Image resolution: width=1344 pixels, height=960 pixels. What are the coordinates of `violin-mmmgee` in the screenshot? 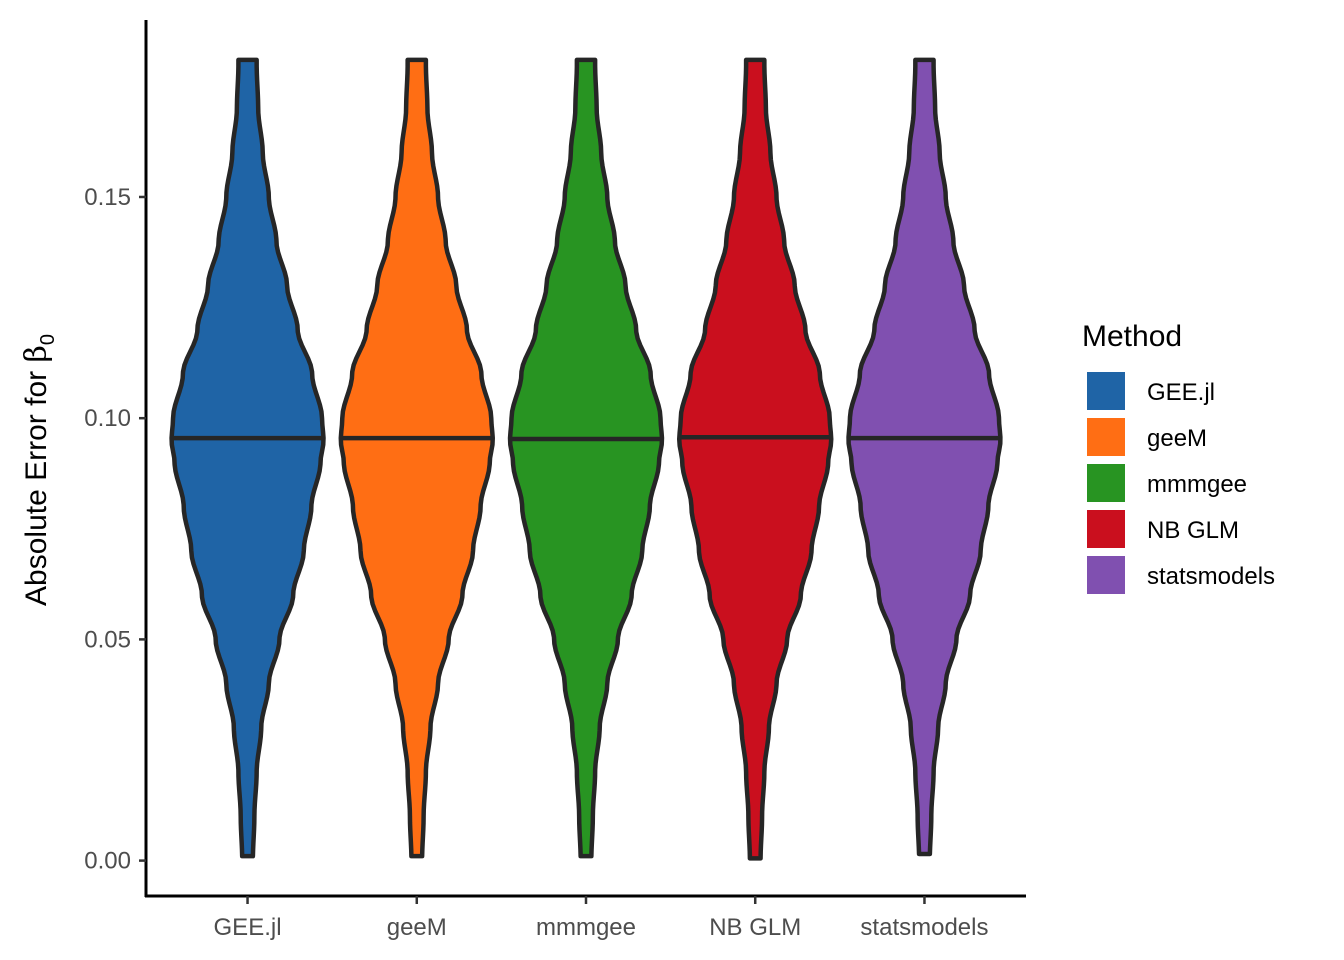 It's located at (586, 458).